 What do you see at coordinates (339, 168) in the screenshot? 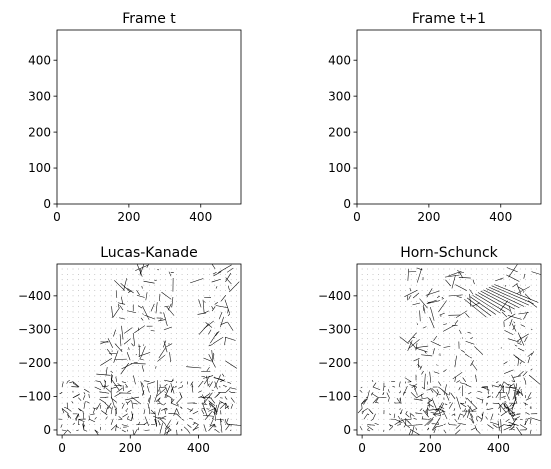
I see `y-tick-label: 100` at bounding box center [339, 168].